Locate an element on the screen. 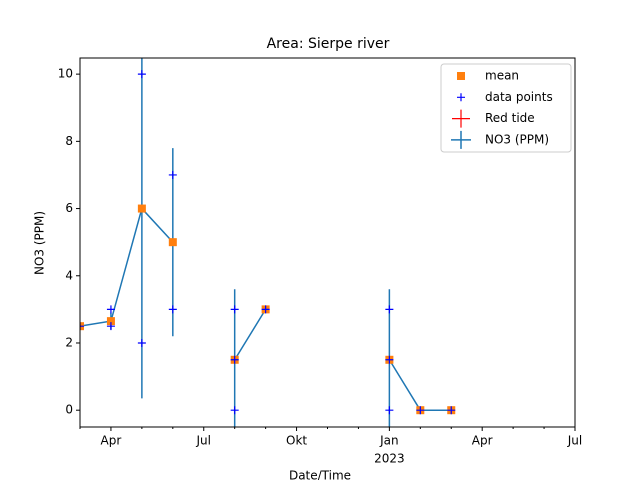 The image size is (640, 480). x-tick-year: 2023 is located at coordinates (389, 459).